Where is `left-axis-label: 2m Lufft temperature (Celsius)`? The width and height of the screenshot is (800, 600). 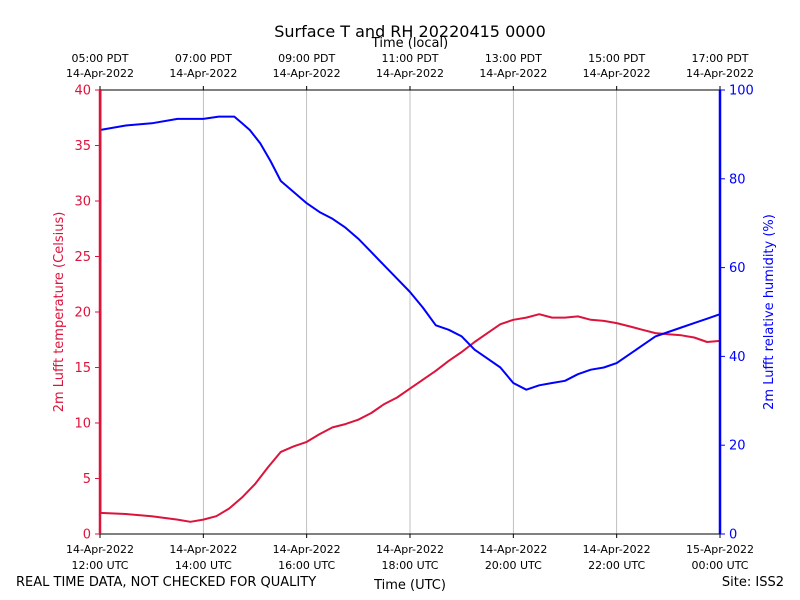
left-axis-label: 2m Lufft temperature (Celsius) is located at coordinates (59, 312).